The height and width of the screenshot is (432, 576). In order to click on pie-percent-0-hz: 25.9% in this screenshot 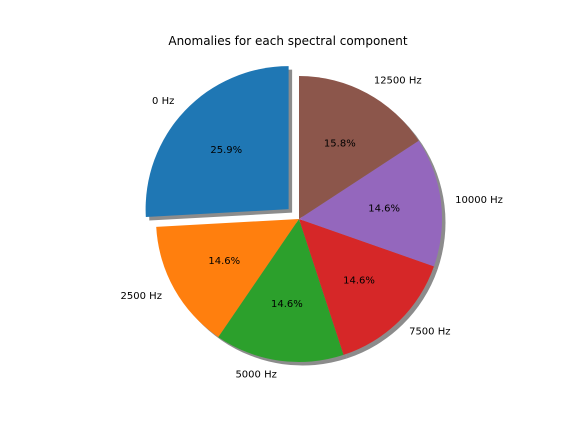, I will do `click(226, 150)`.